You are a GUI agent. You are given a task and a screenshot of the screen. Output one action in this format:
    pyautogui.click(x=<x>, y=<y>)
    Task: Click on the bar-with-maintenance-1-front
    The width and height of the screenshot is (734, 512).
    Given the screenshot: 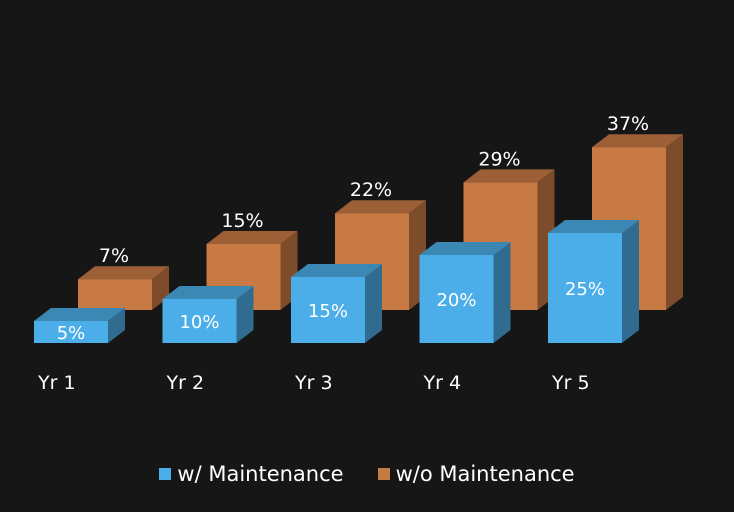 What is the action you would take?
    pyautogui.click(x=71, y=332)
    